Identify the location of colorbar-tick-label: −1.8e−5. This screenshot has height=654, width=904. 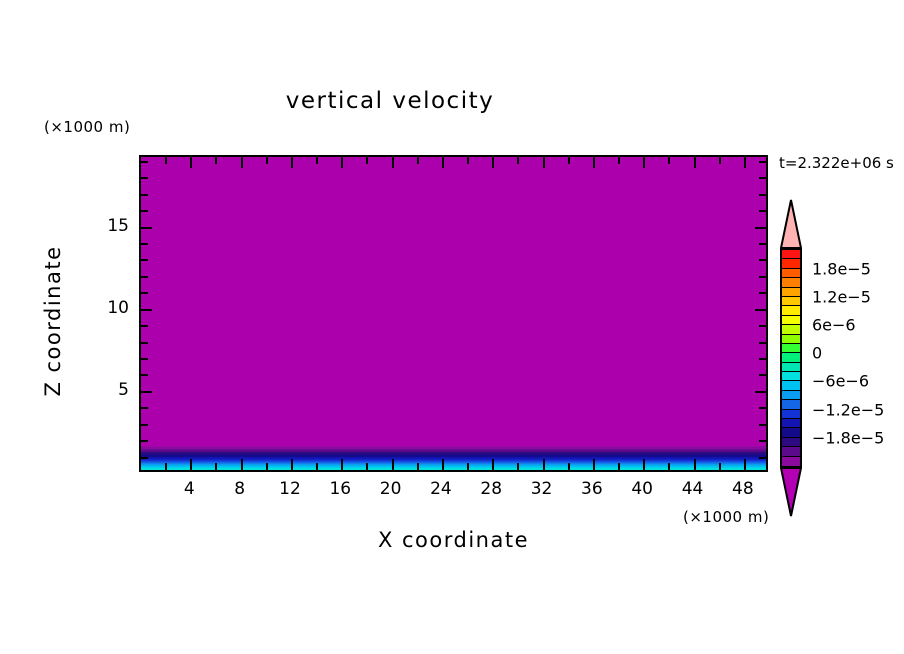
(848, 438).